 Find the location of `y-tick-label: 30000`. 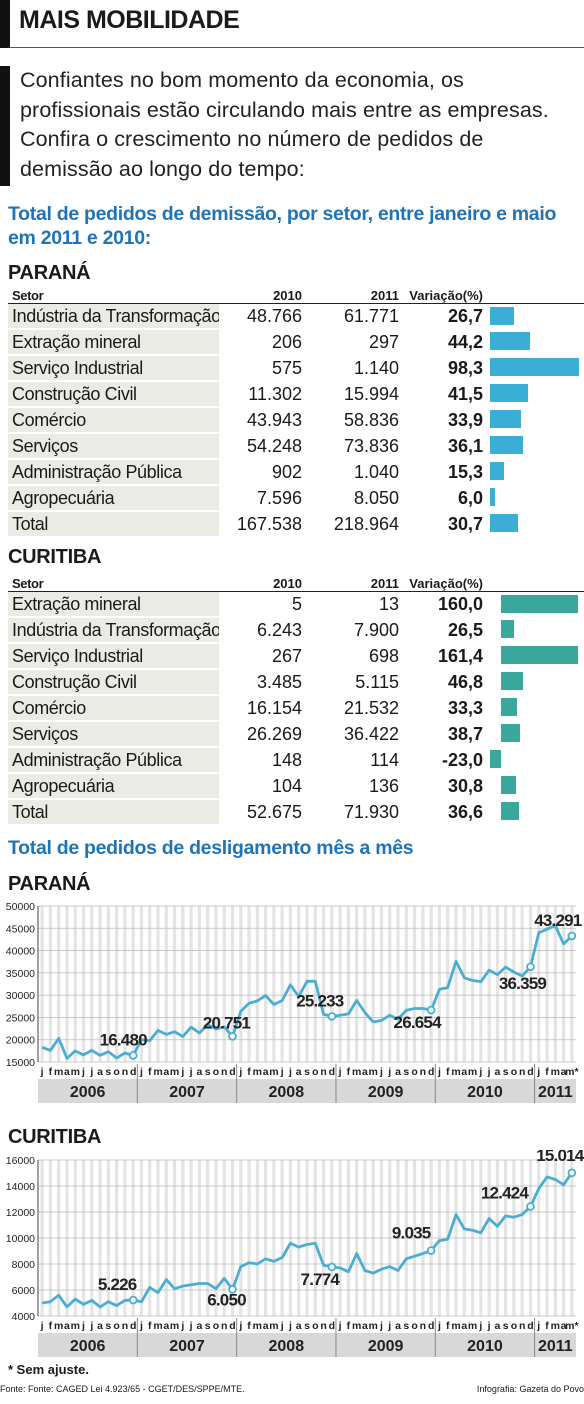

y-tick-label: 30000 is located at coordinates (20, 996).